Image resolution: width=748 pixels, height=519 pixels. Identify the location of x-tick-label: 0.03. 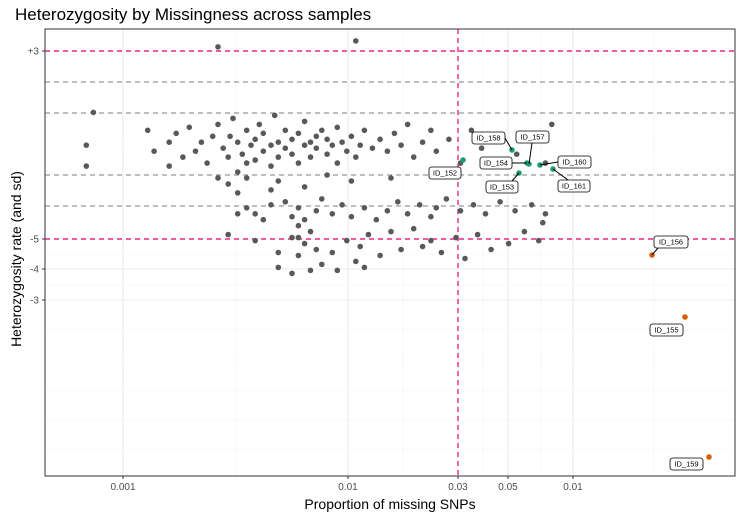
(458, 487).